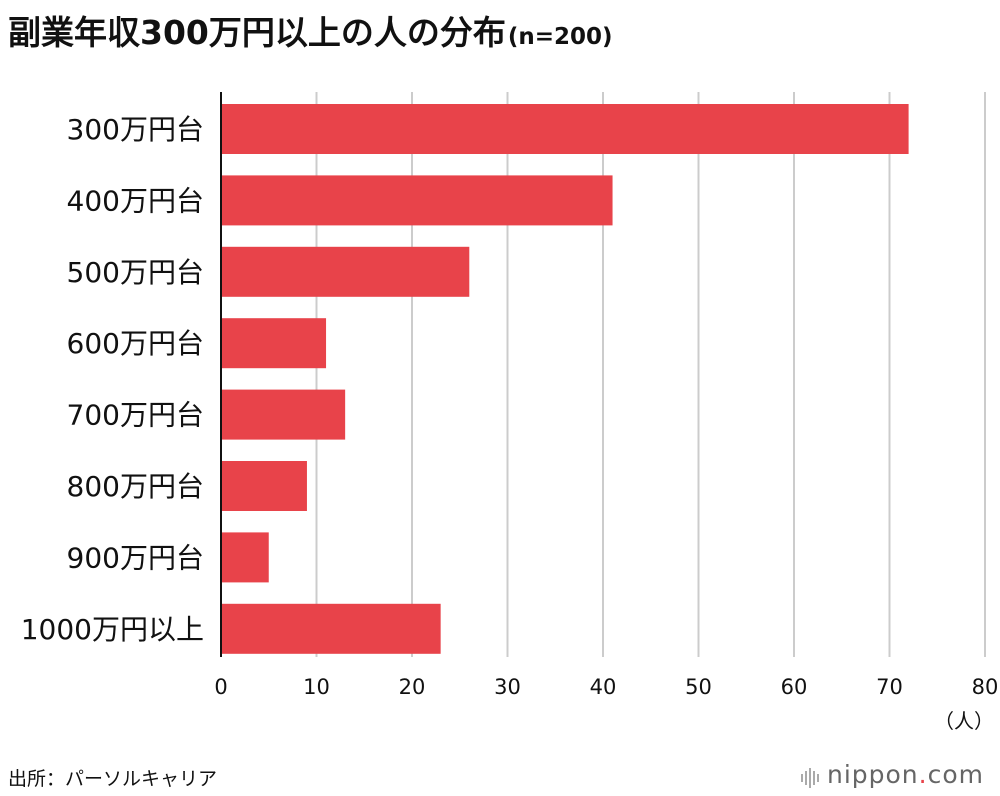  Describe the element at coordinates (135, 486) in the screenshot. I see `category-label: 800万円台` at that location.